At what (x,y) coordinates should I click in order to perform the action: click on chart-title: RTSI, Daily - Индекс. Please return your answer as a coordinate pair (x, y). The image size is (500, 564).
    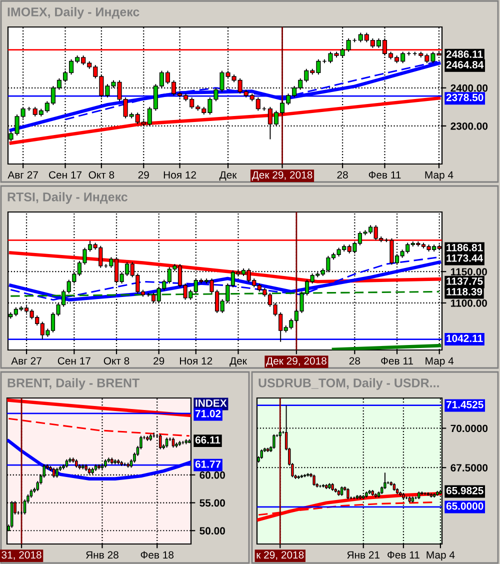
    Looking at the image, I should click on (68, 198).